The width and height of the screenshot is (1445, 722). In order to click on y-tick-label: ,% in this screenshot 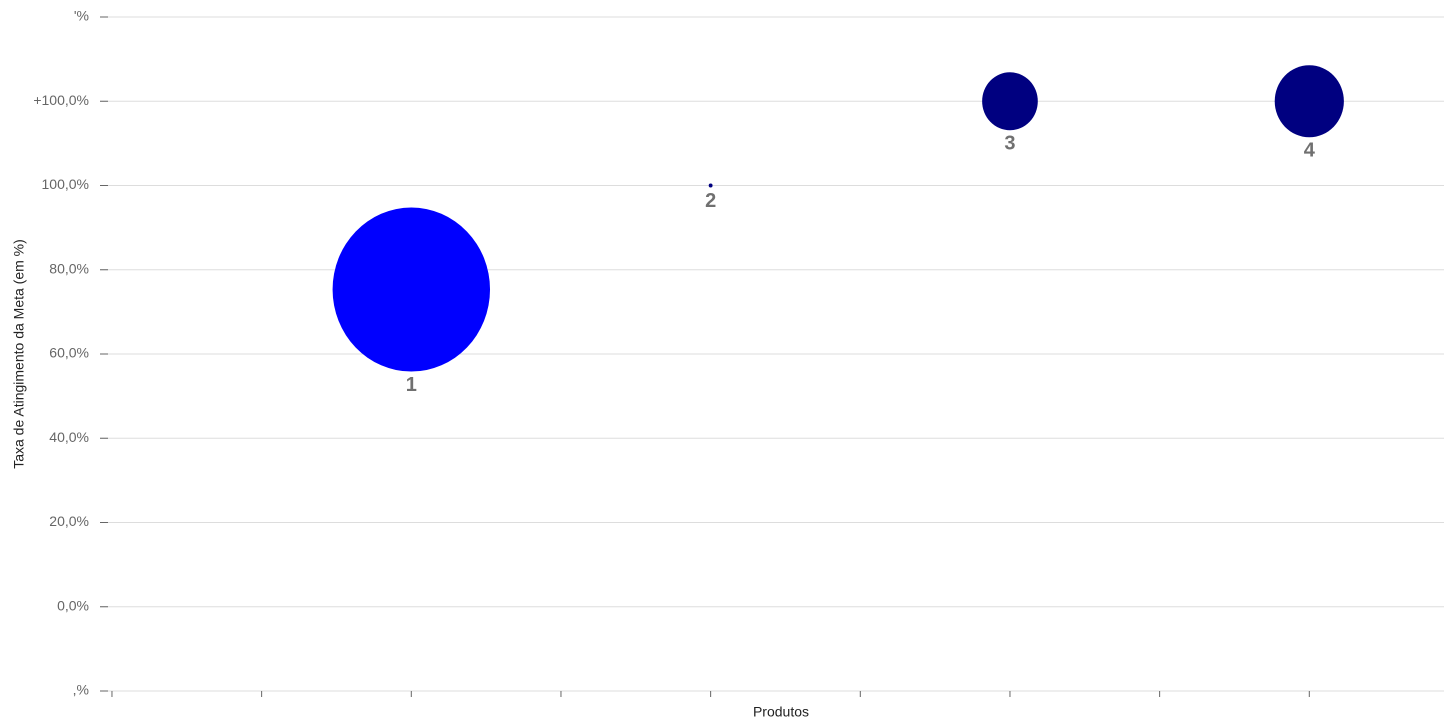, I will do `click(81, 690)`.